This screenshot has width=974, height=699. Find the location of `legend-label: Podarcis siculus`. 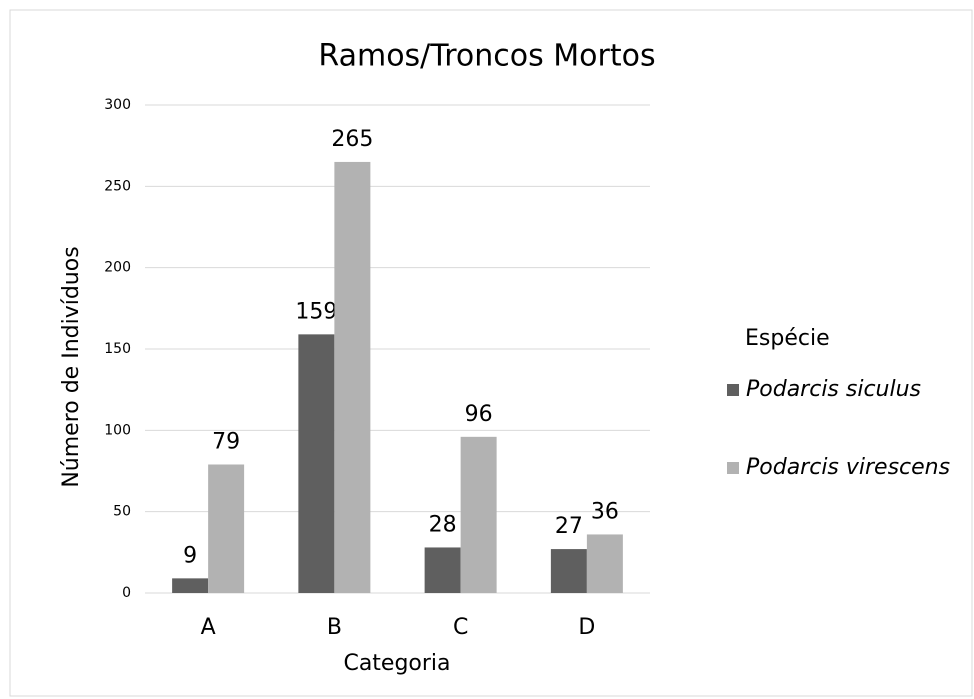

legend-label: Podarcis siculus is located at coordinates (833, 389).